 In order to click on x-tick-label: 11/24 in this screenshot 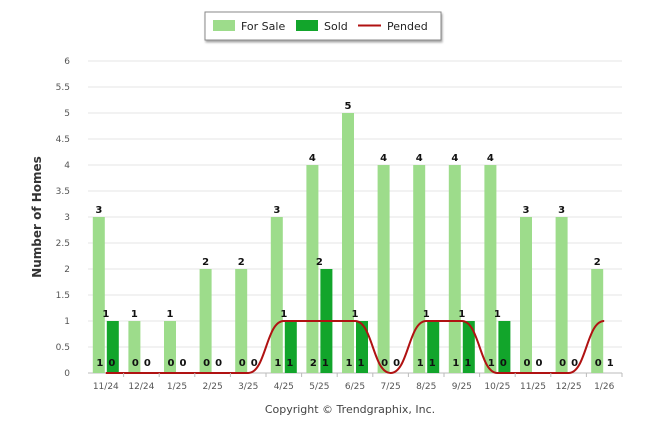, I will do `click(106, 387)`.